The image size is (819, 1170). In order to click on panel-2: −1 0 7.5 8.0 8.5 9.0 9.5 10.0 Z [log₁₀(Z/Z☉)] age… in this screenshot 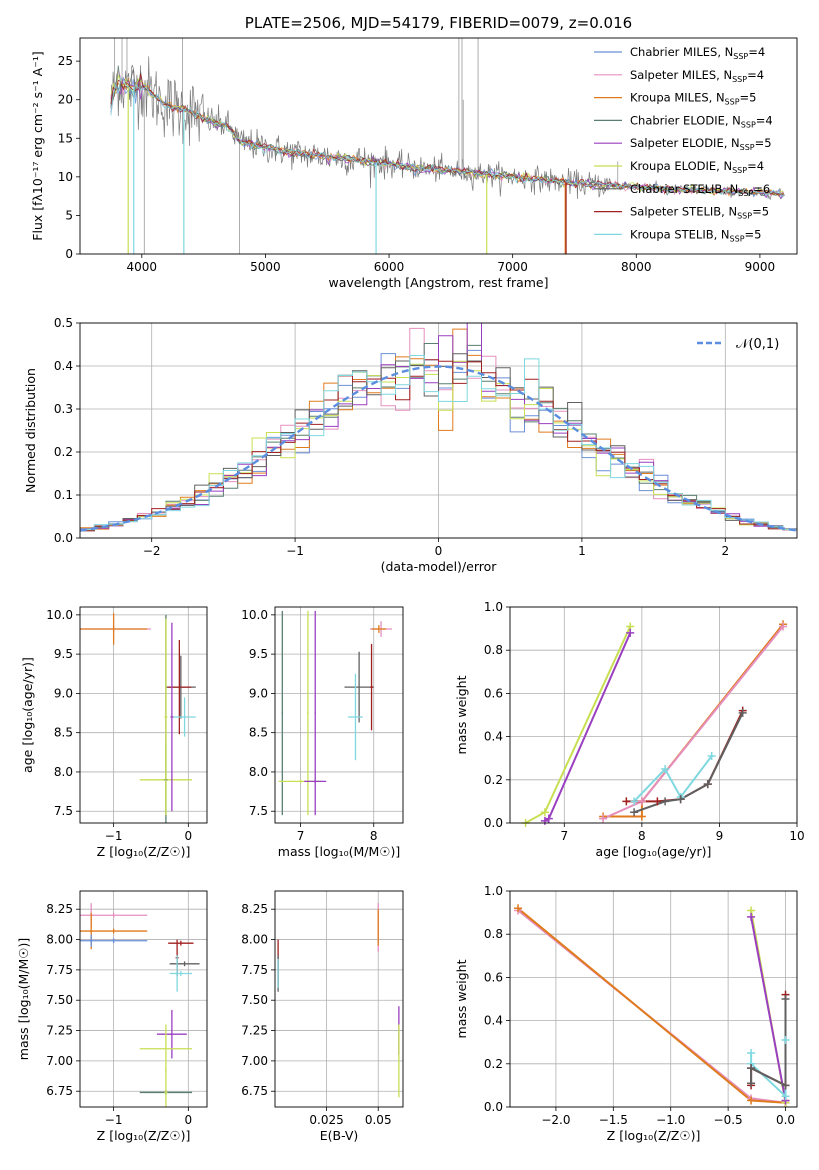, I will do `click(114, 732)`.